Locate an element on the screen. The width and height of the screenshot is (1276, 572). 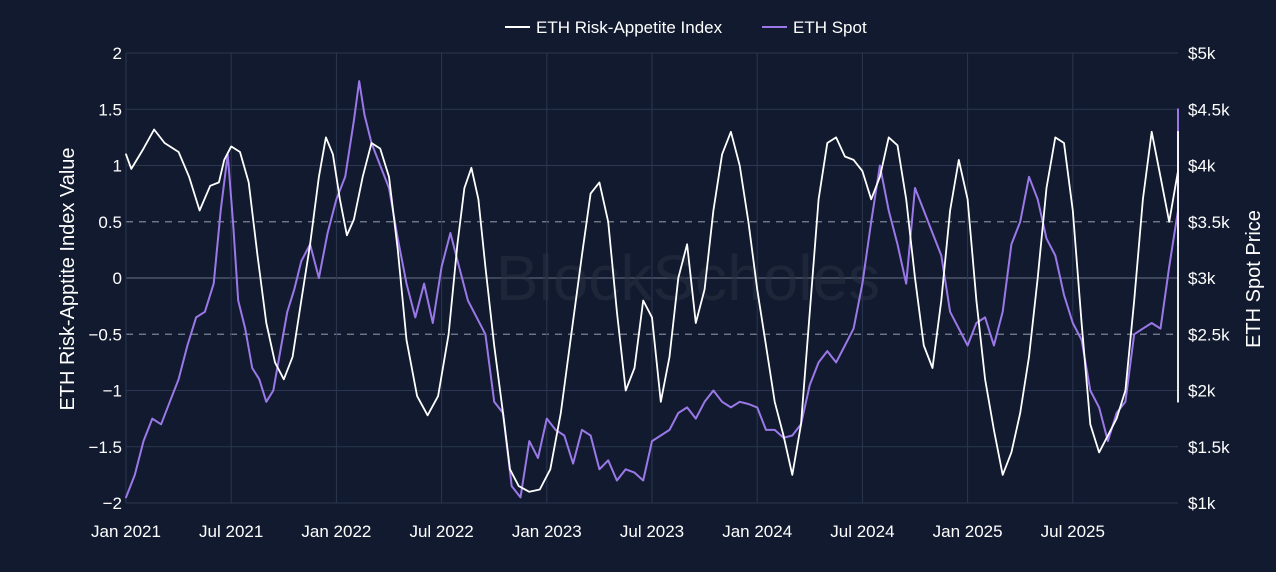
left-tick-label: 0 is located at coordinates (117, 278).